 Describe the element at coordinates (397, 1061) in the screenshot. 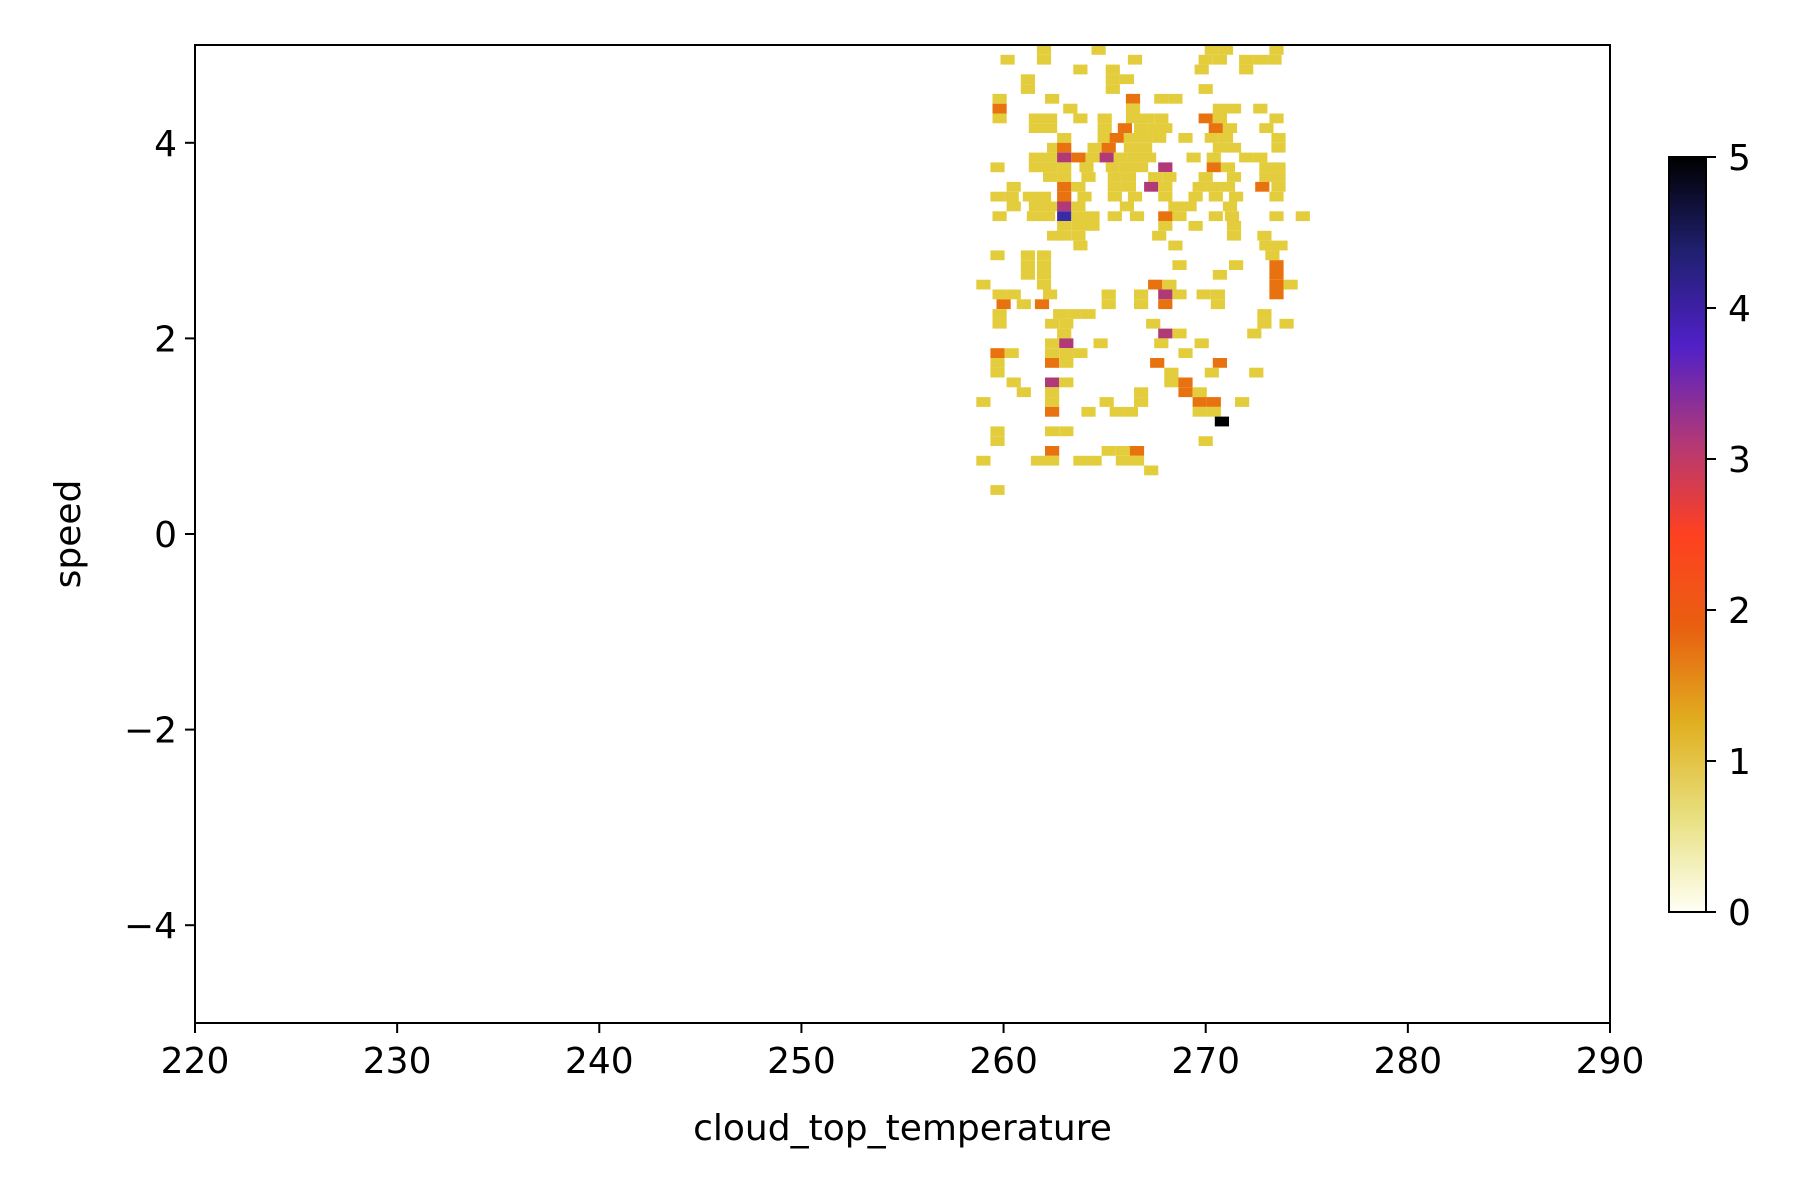

I see `x-tick-label: 230` at that location.